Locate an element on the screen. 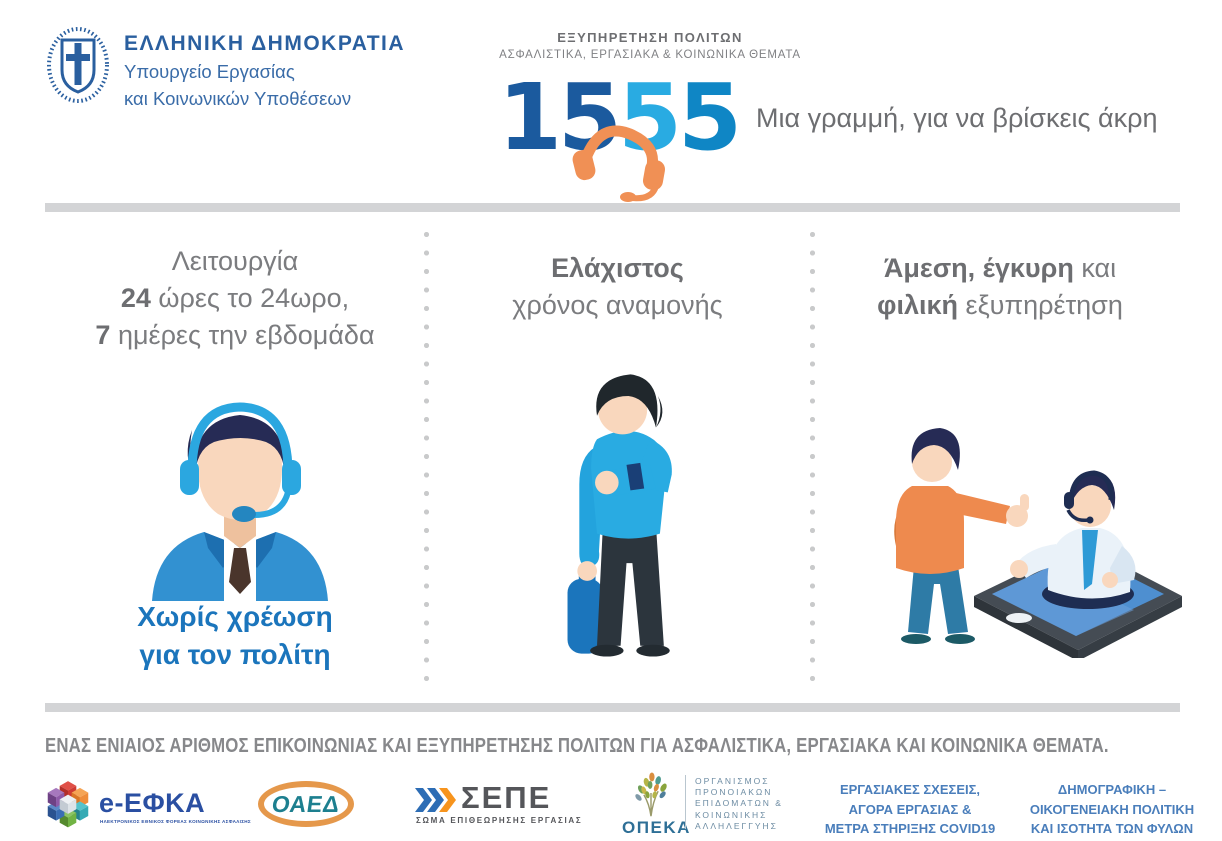  demographic-line-2: ΟΙΚΟΓΕΝΕΙΑΚΗ ΠΟΛΙΤΙΚΗ is located at coordinates (1112, 809).